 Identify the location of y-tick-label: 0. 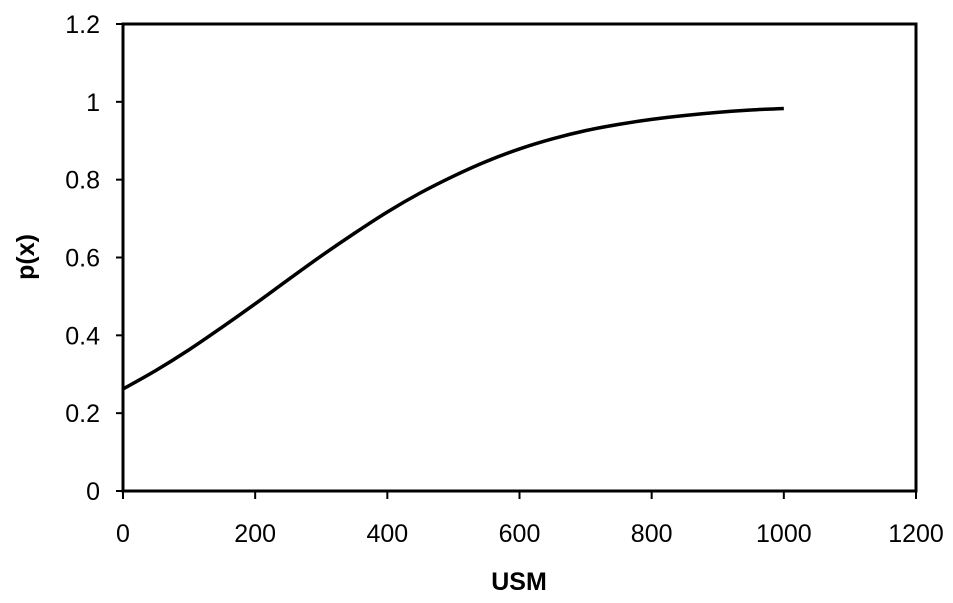
(93, 492).